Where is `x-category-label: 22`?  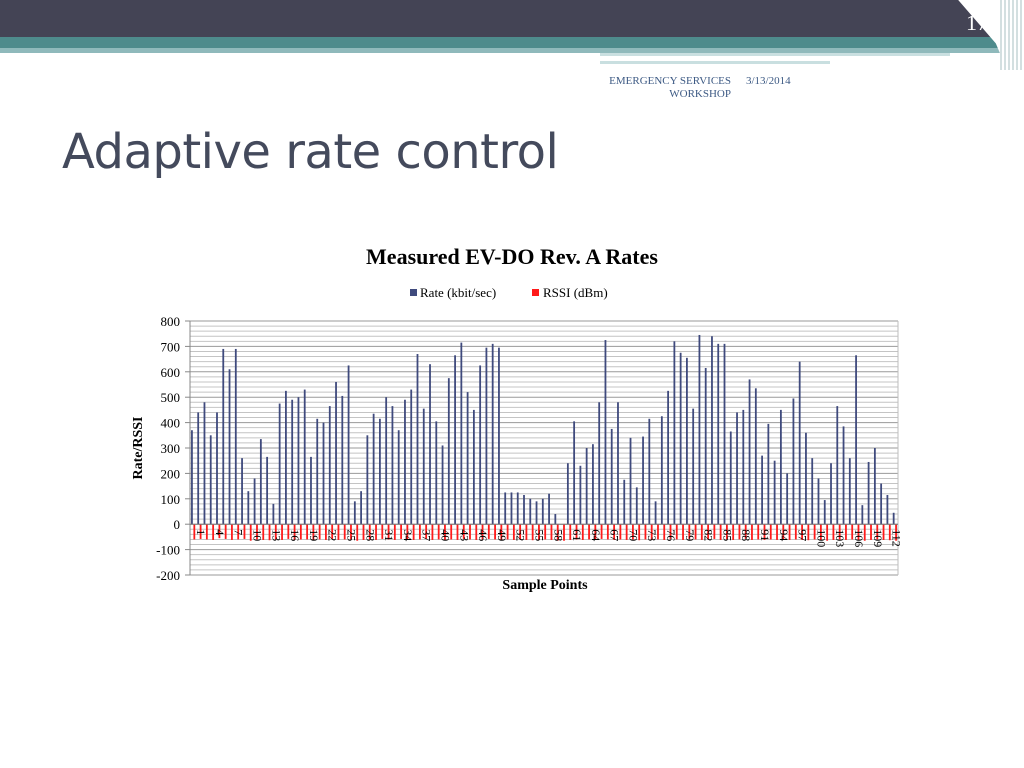
x-category-label: 22 is located at coordinates (333, 535).